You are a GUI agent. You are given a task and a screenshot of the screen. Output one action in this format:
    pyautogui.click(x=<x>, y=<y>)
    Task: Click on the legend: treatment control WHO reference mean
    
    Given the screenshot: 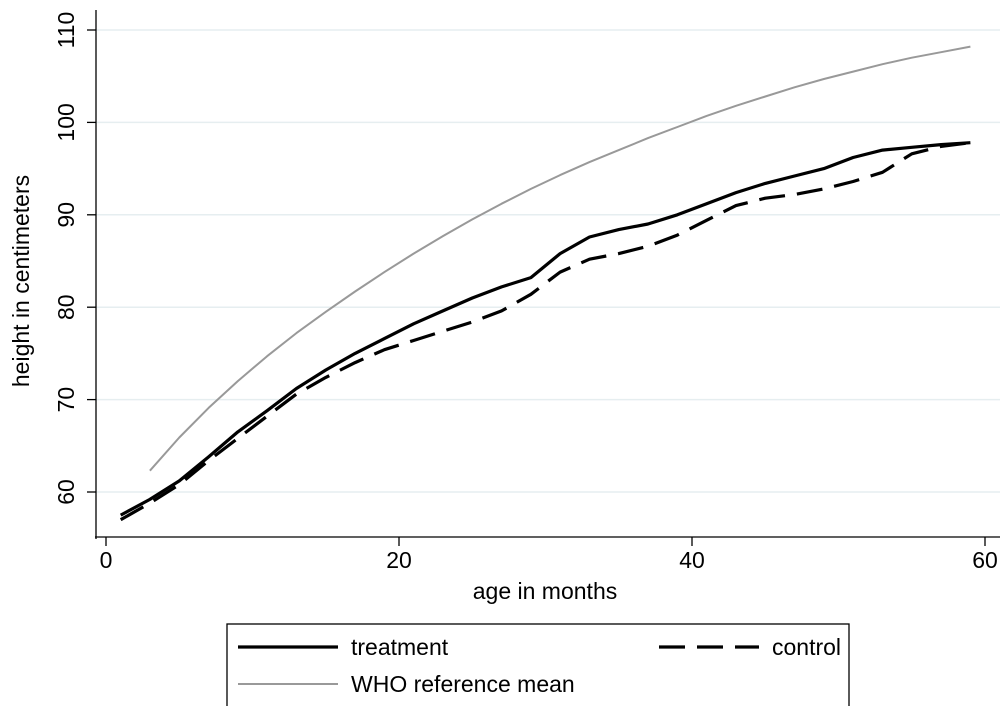 What is the action you would take?
    pyautogui.click(x=538, y=664)
    